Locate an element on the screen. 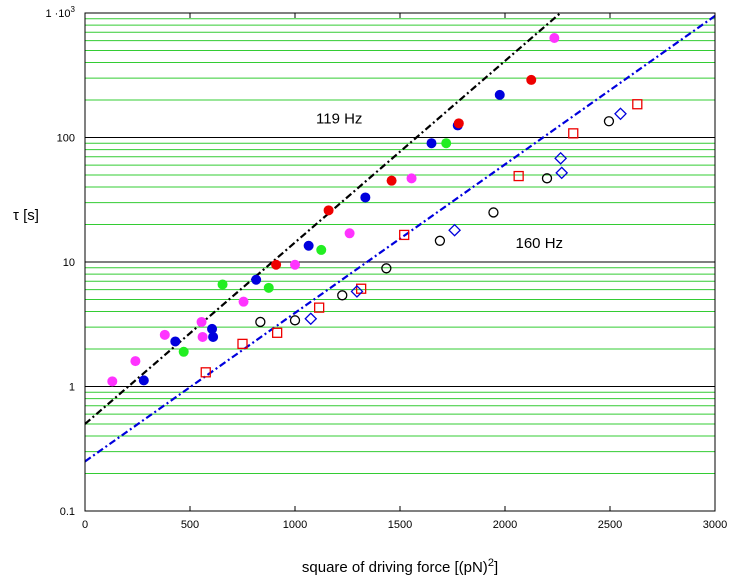 The image size is (734, 583). y-tick-label: 1 is located at coordinates (72, 388).